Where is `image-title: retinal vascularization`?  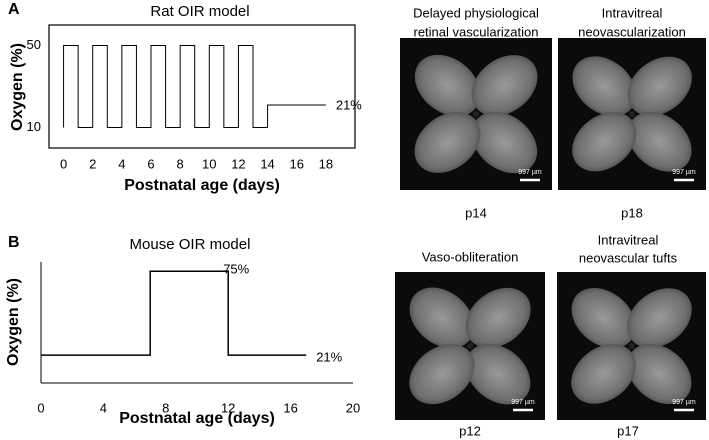
image-title: retinal vascularization is located at coordinates (475, 31).